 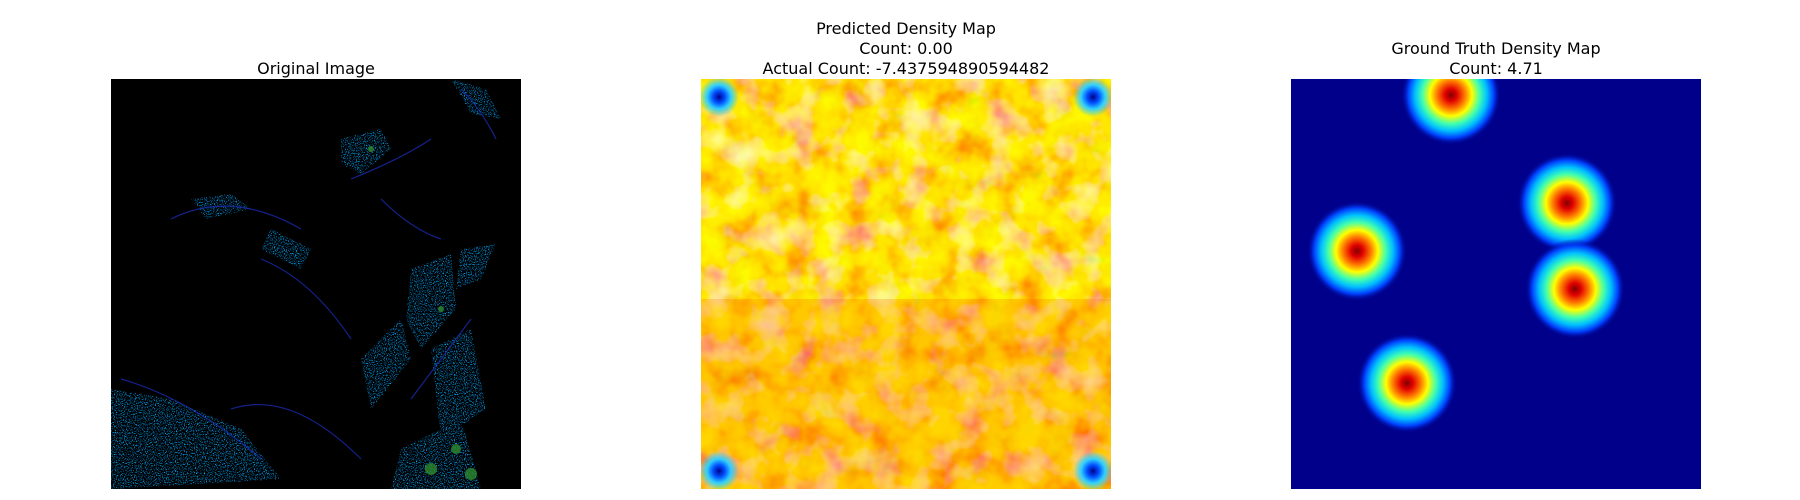 I want to click on title-line: Count: 0.00, so click(x=906, y=48).